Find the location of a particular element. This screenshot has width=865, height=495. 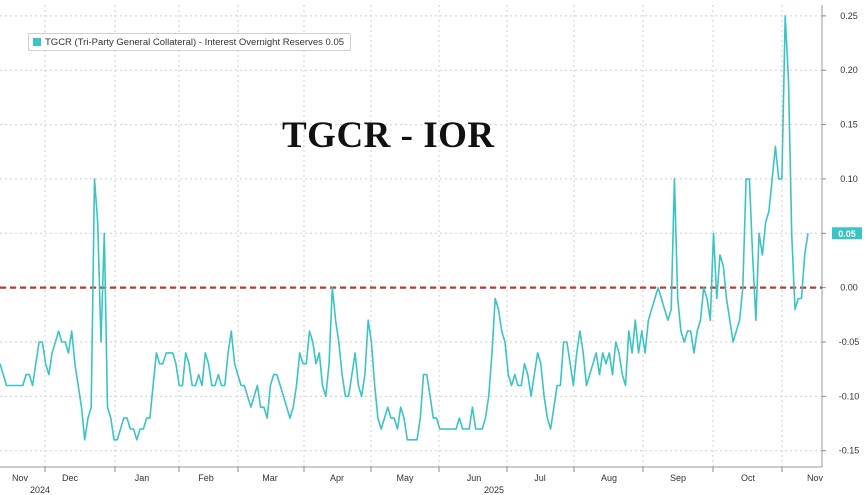

x-tick-label: Dec is located at coordinates (70, 478).